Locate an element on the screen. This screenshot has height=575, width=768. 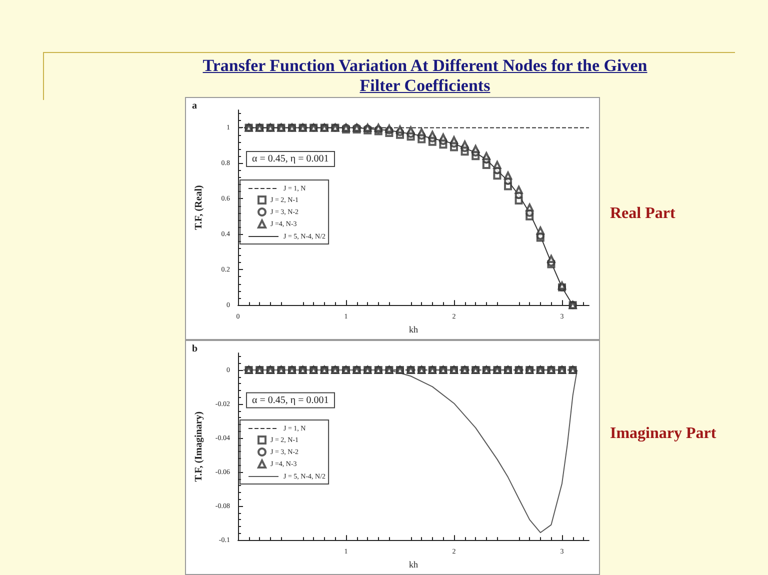
y-axis-title: T.F, (Real) is located at coordinates (199, 207).